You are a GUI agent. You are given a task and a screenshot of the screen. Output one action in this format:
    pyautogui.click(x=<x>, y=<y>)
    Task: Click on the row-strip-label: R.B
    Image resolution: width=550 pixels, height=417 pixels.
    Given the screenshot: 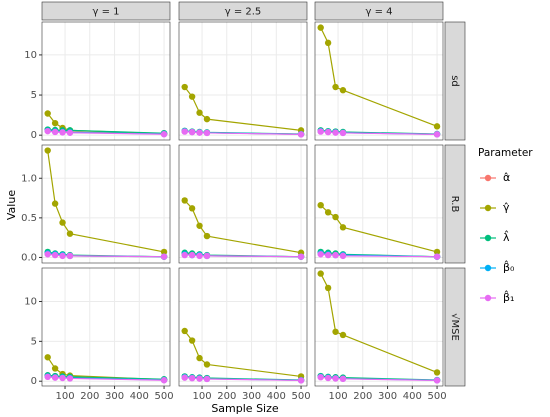 What is the action you would take?
    pyautogui.click(x=454, y=204)
    